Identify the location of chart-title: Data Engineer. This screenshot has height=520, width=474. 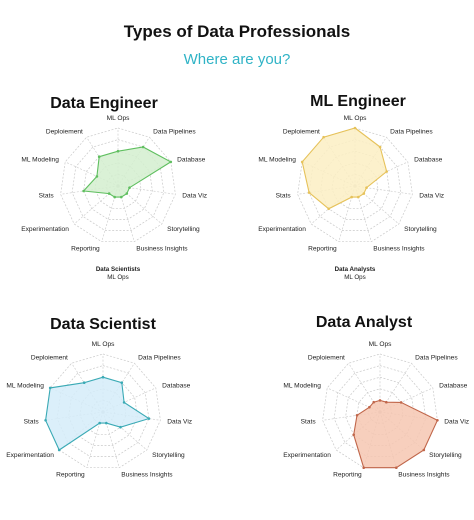
(104, 103).